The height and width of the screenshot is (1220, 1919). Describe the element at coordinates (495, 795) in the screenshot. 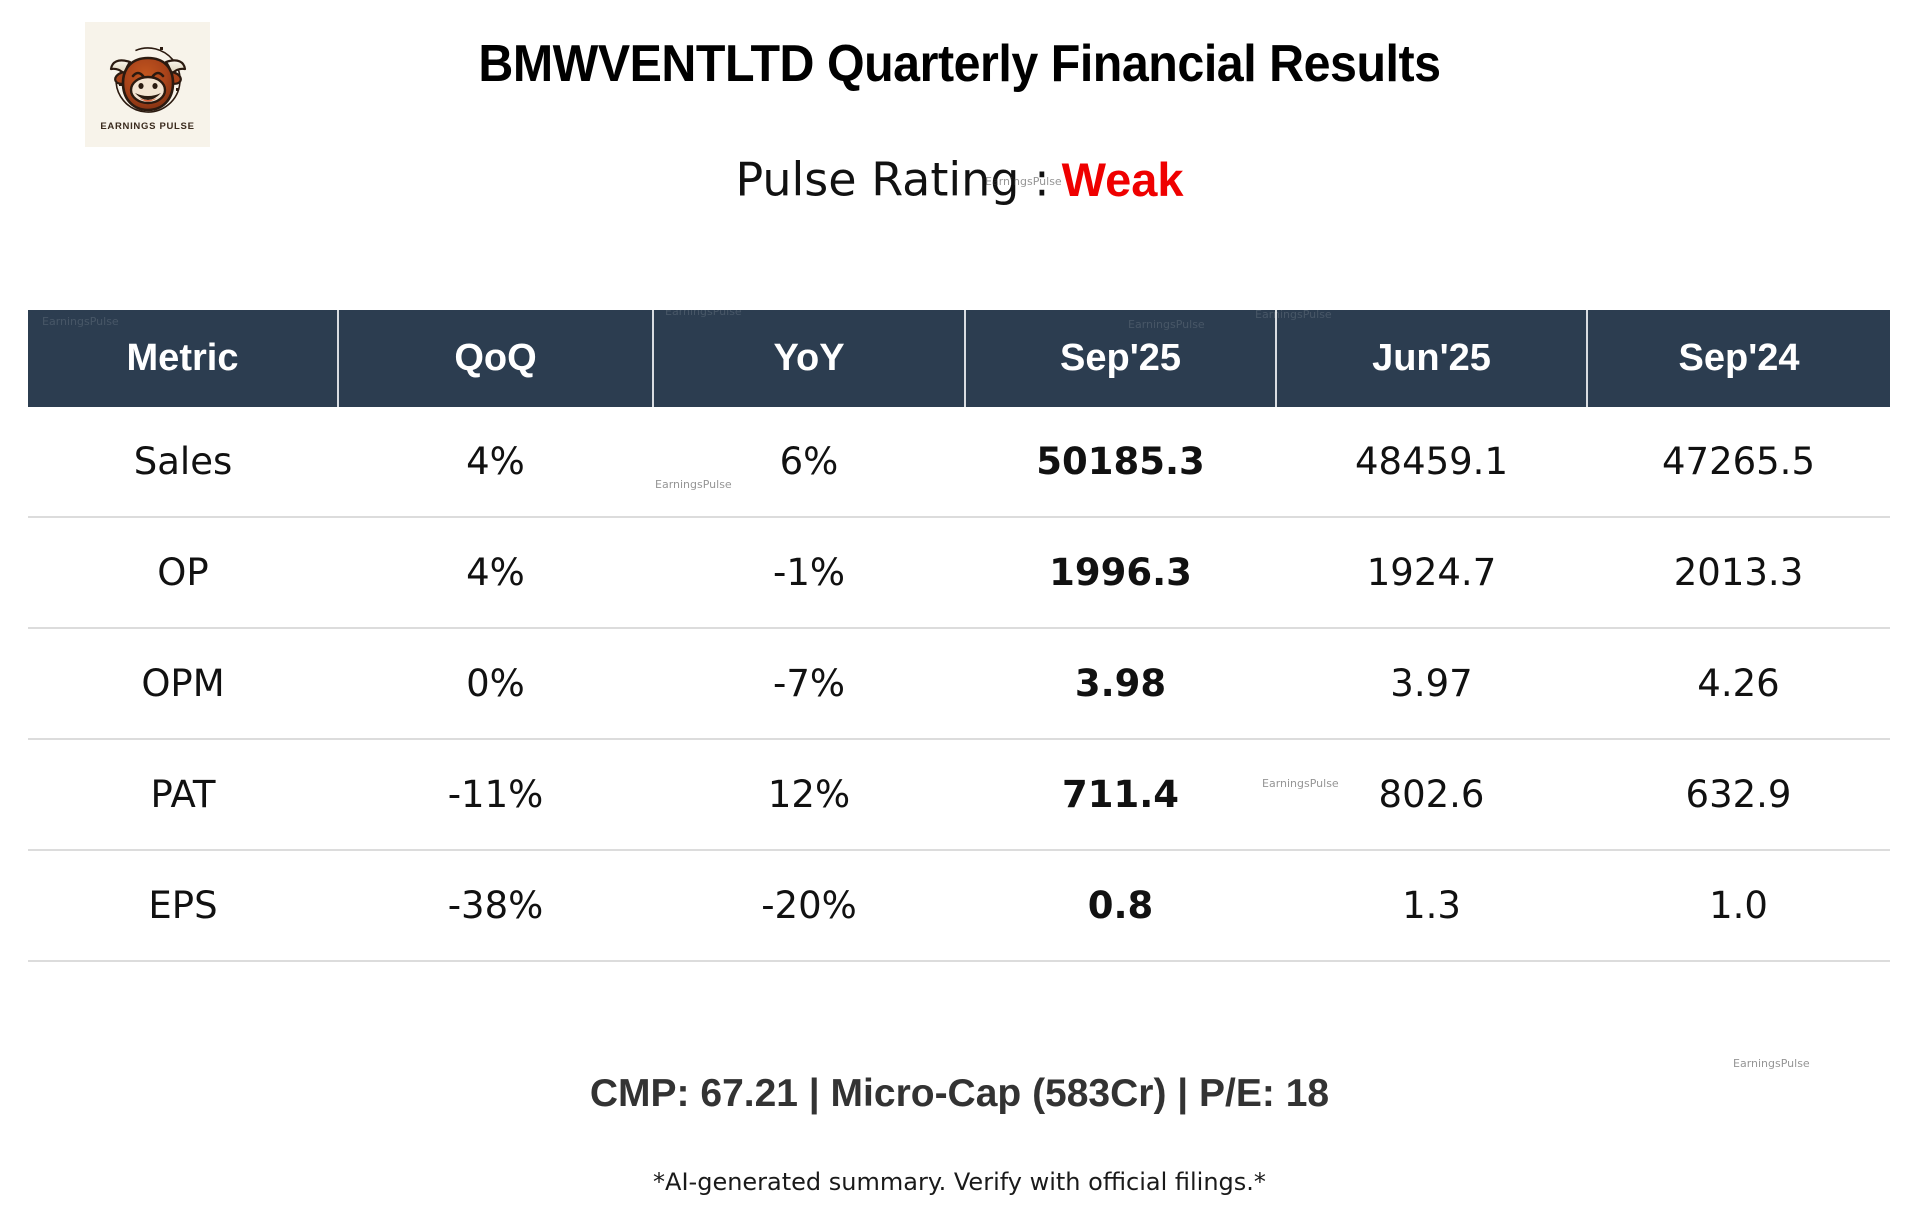

I see `row-qoq-value: -11%` at that location.